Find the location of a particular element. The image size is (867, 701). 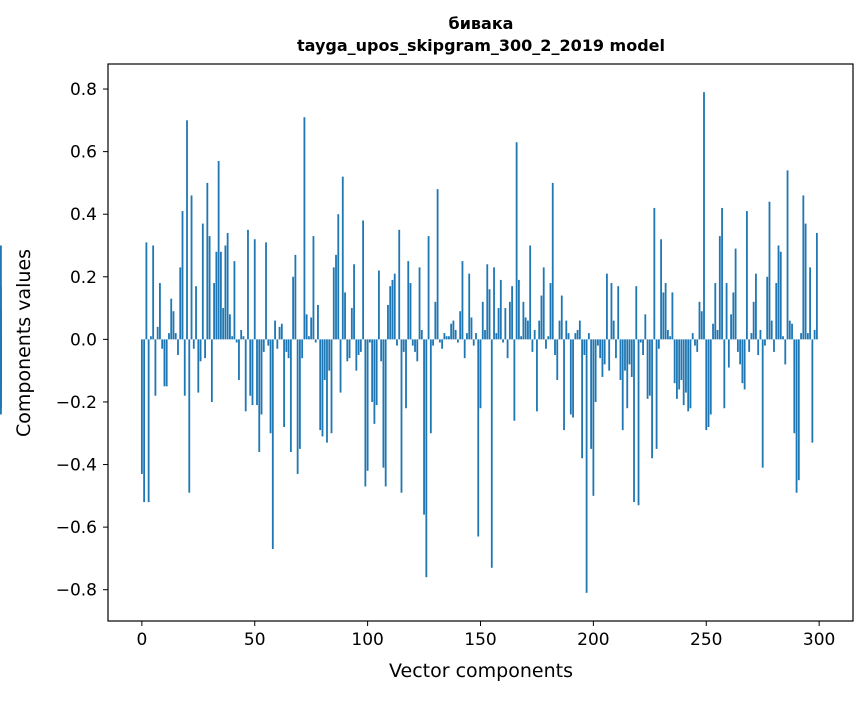

y-tick-label: 0.6 is located at coordinates (83, 153).